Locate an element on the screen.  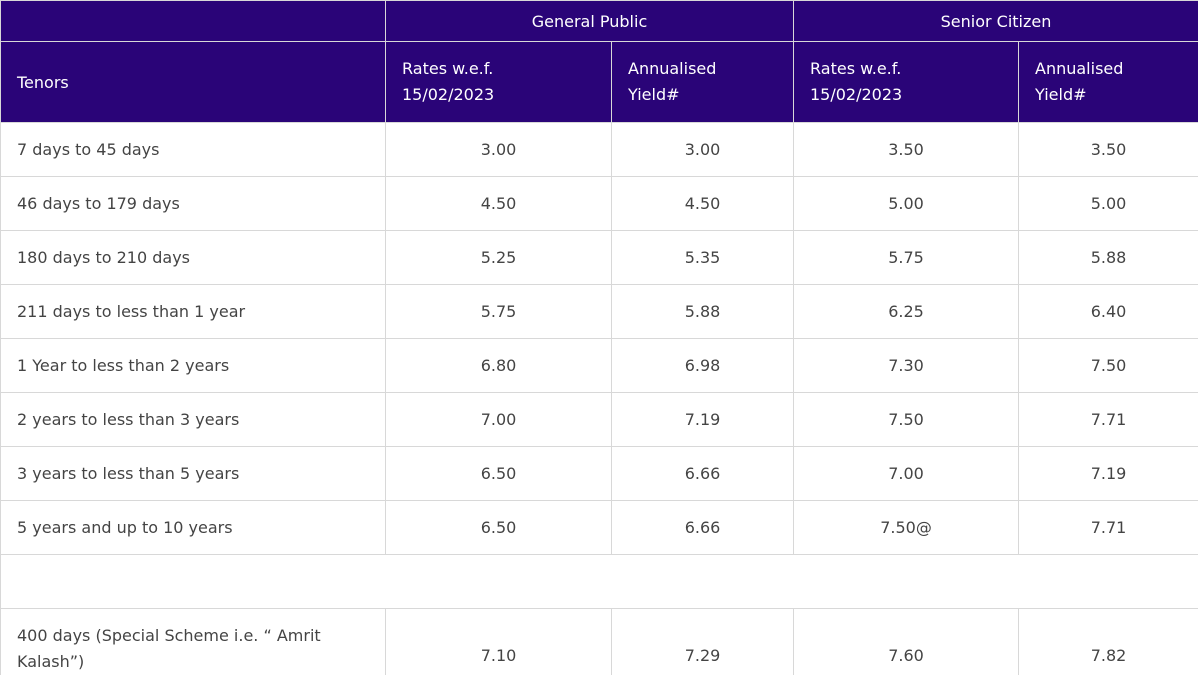
rate-cell: 7.60 is located at coordinates (906, 641).